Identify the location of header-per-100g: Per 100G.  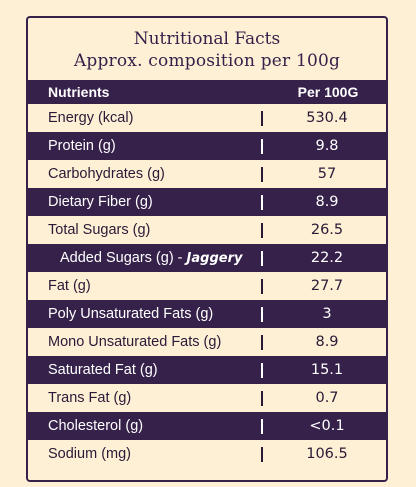
(328, 92).